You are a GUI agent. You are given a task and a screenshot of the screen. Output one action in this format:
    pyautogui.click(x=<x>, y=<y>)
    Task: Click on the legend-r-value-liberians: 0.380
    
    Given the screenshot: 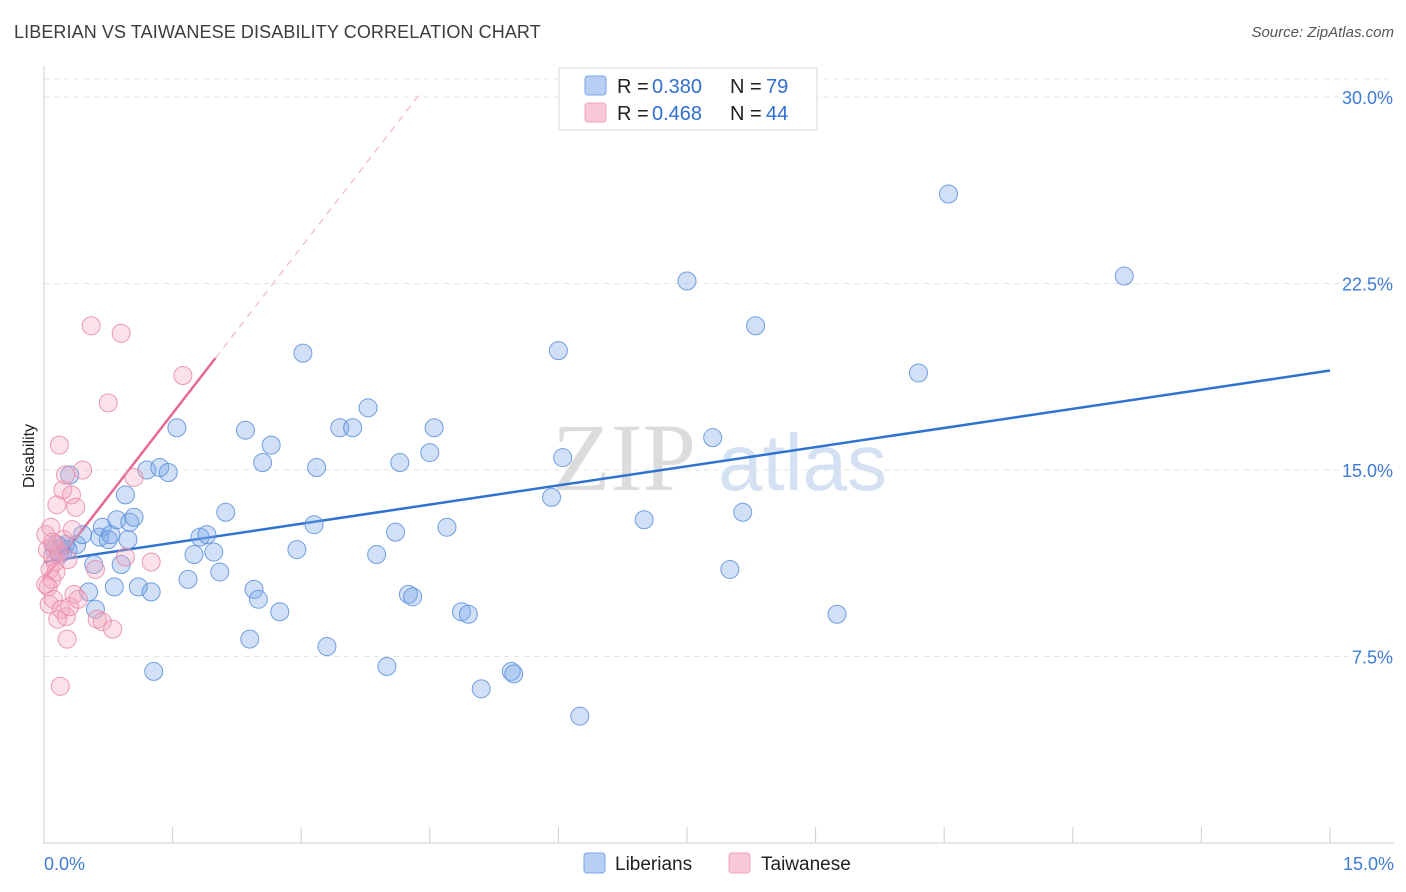 What is the action you would take?
    pyautogui.click(x=677, y=87)
    